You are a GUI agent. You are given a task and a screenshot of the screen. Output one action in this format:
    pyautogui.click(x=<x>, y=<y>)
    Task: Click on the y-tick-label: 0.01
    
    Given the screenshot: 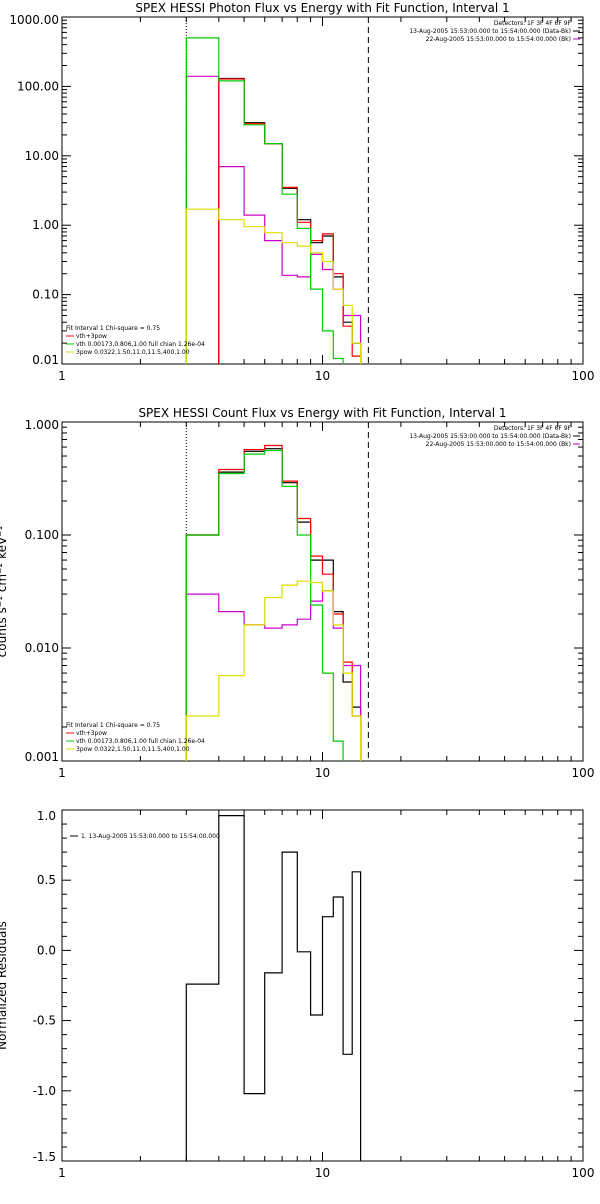 What is the action you would take?
    pyautogui.click(x=45, y=360)
    